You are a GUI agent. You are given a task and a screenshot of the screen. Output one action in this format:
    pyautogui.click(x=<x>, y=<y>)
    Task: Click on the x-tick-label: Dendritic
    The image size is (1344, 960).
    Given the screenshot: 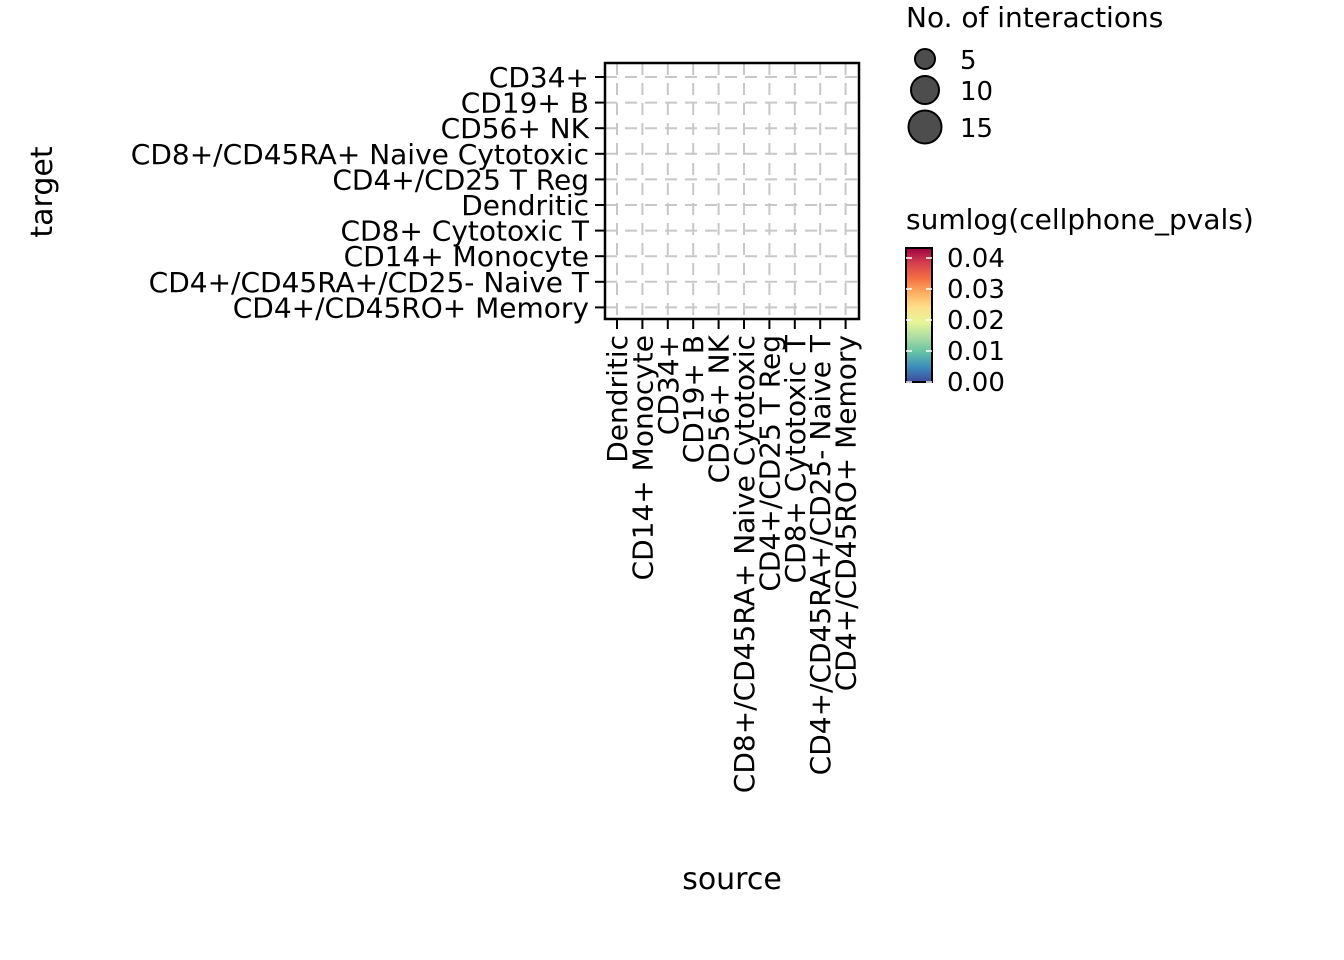 What is the action you would take?
    pyautogui.click(x=617, y=399)
    